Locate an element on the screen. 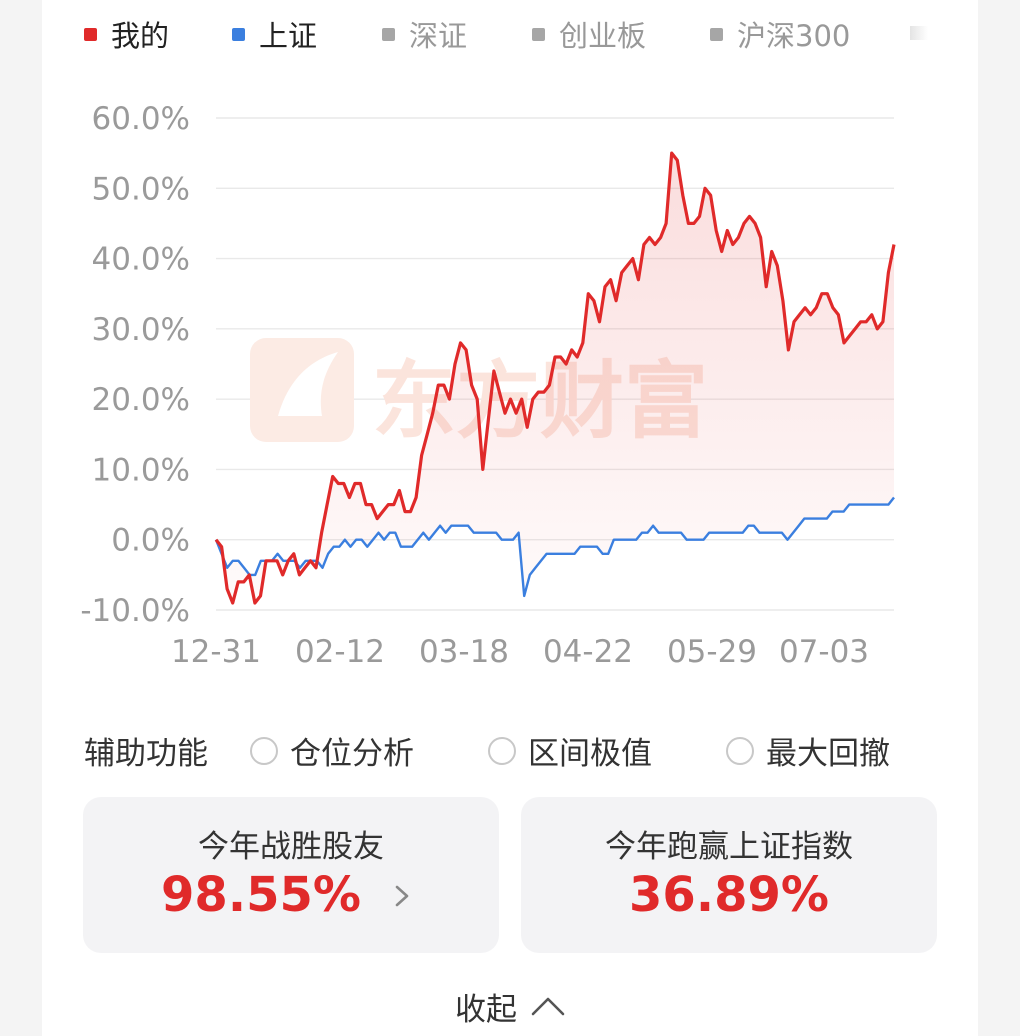  legend-swatch-shanghai is located at coordinates (238, 34).